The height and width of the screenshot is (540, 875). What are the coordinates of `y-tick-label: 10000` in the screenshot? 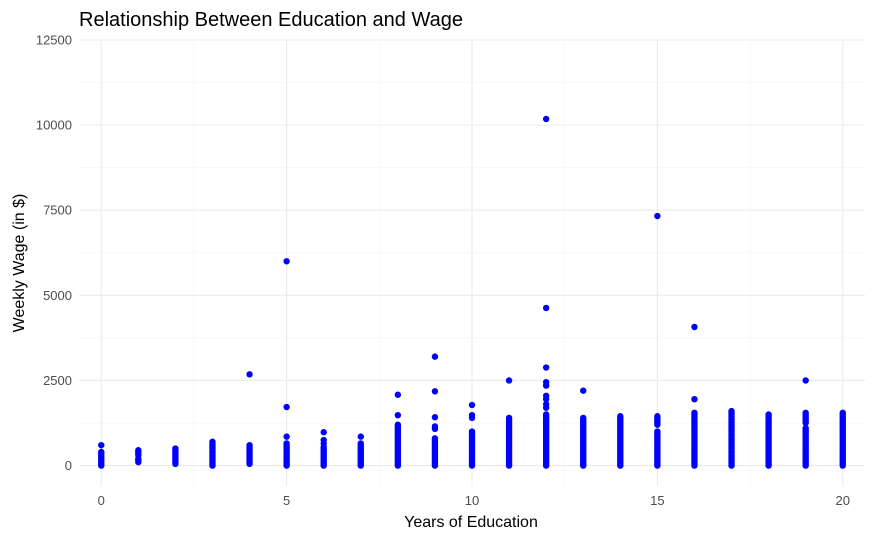 It's located at (54, 125).